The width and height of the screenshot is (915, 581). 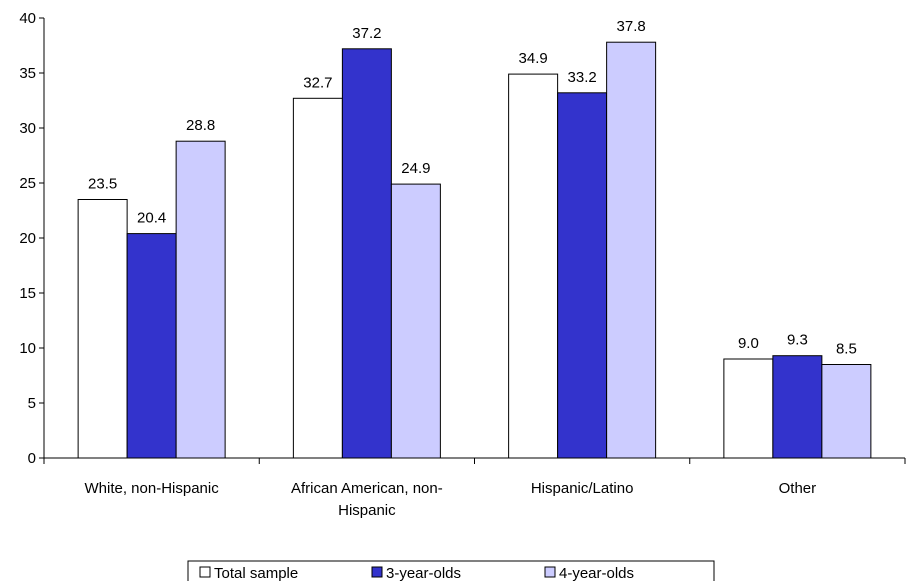 I want to click on data-label: 20.4, so click(x=151, y=218).